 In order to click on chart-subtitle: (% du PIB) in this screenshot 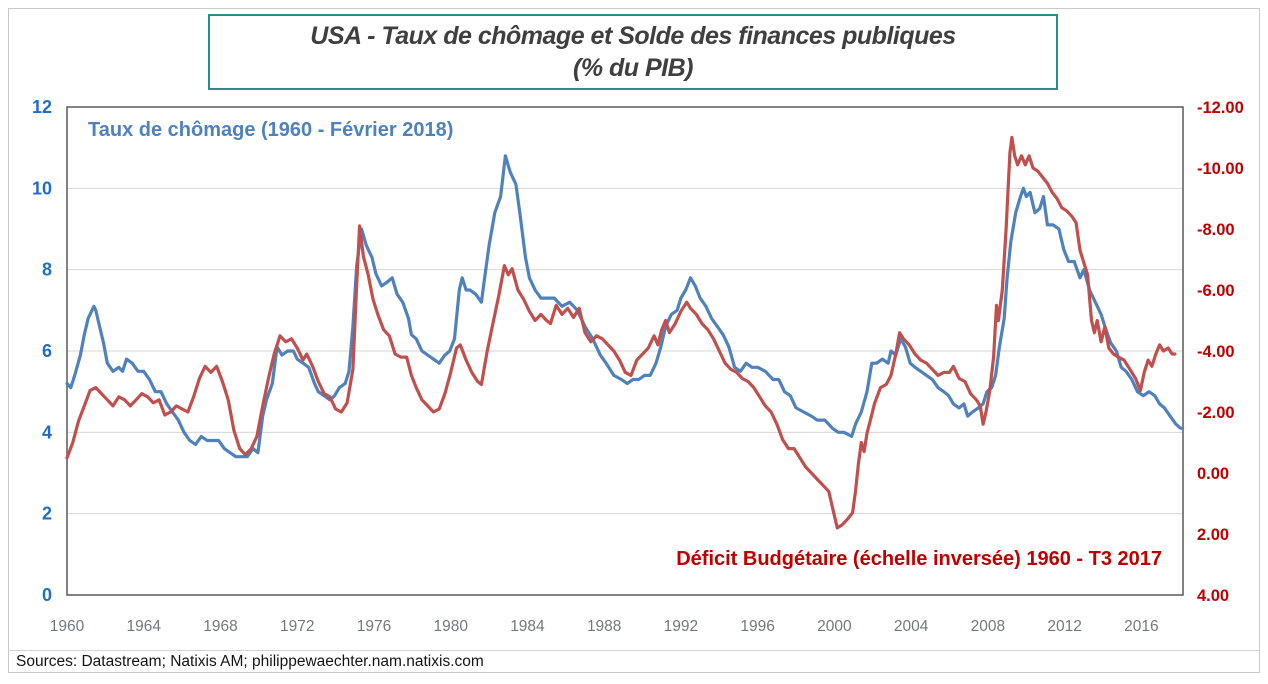, I will do `click(633, 68)`.